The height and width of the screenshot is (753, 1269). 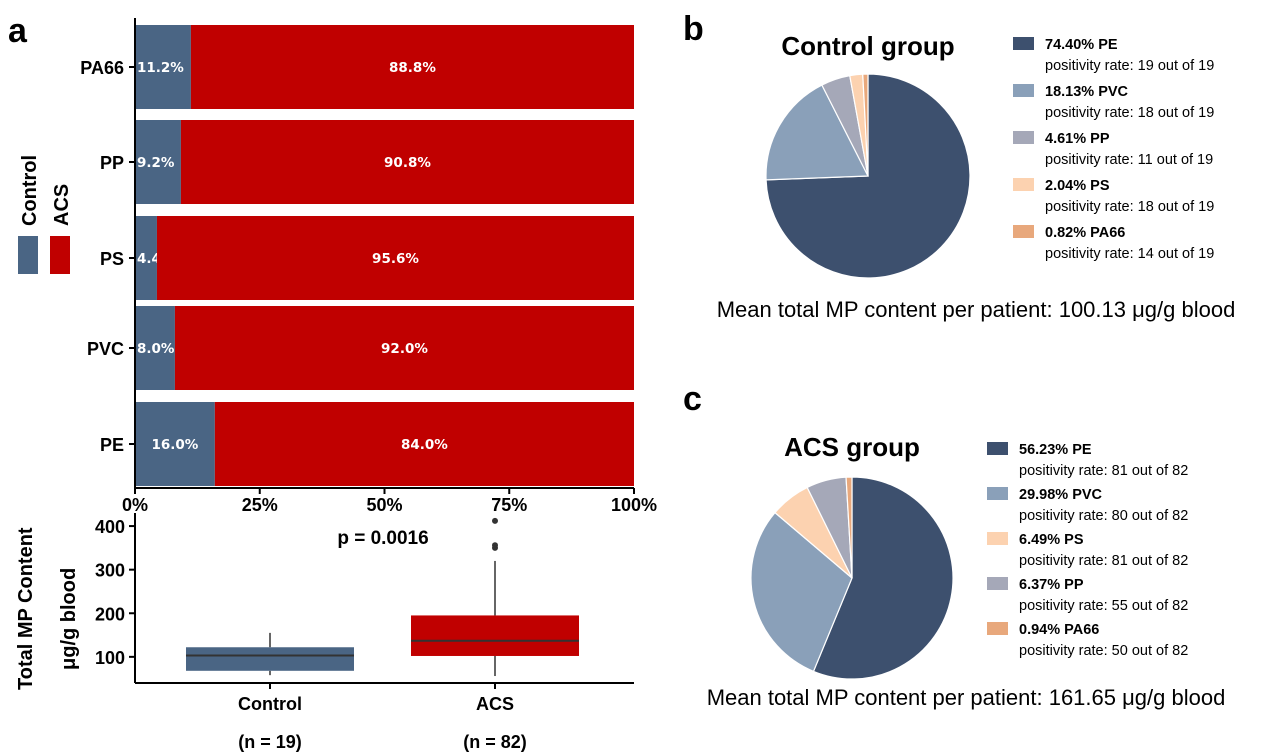 I want to click on bar-label-pa66-control: 11.2%, so click(x=160, y=68).